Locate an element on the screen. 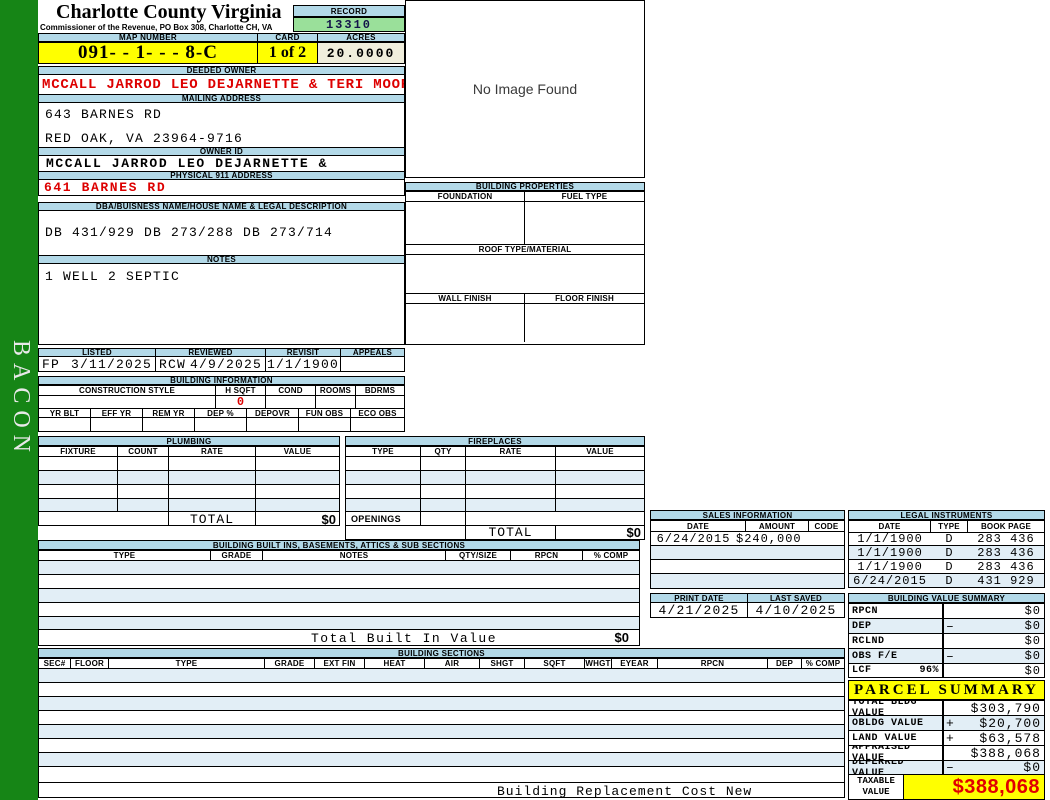  built-ins-total-row: Total Built In Value $0 is located at coordinates (339, 637).